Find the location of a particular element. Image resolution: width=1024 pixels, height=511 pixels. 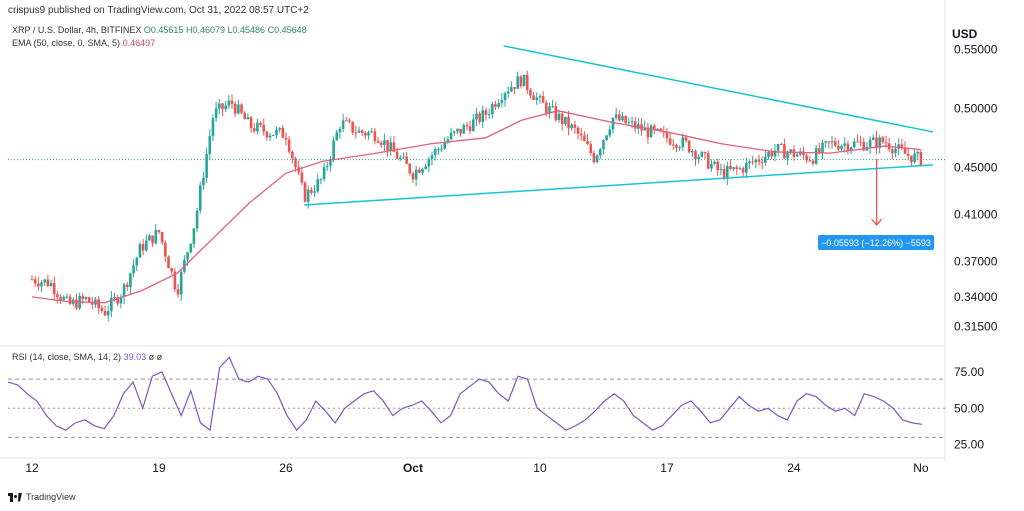

measure-arrowhead is located at coordinates (877, 222).